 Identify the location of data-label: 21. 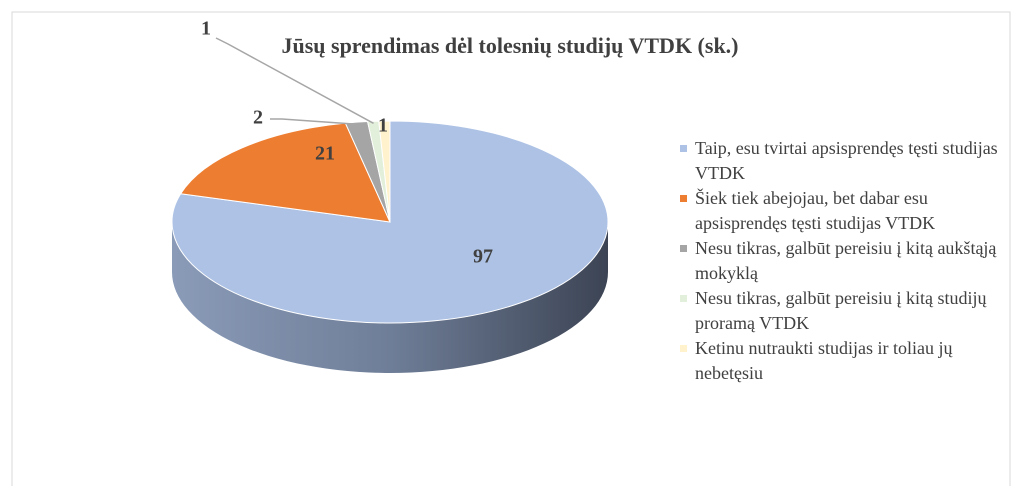
(325, 154).